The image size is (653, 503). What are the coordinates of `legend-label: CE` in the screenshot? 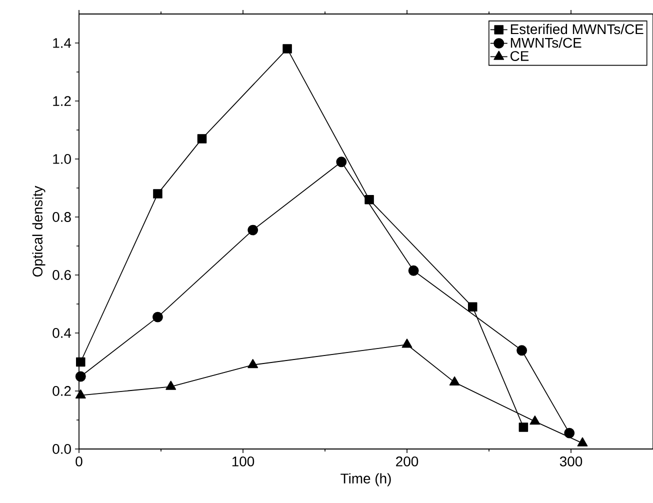 It's located at (519, 56).